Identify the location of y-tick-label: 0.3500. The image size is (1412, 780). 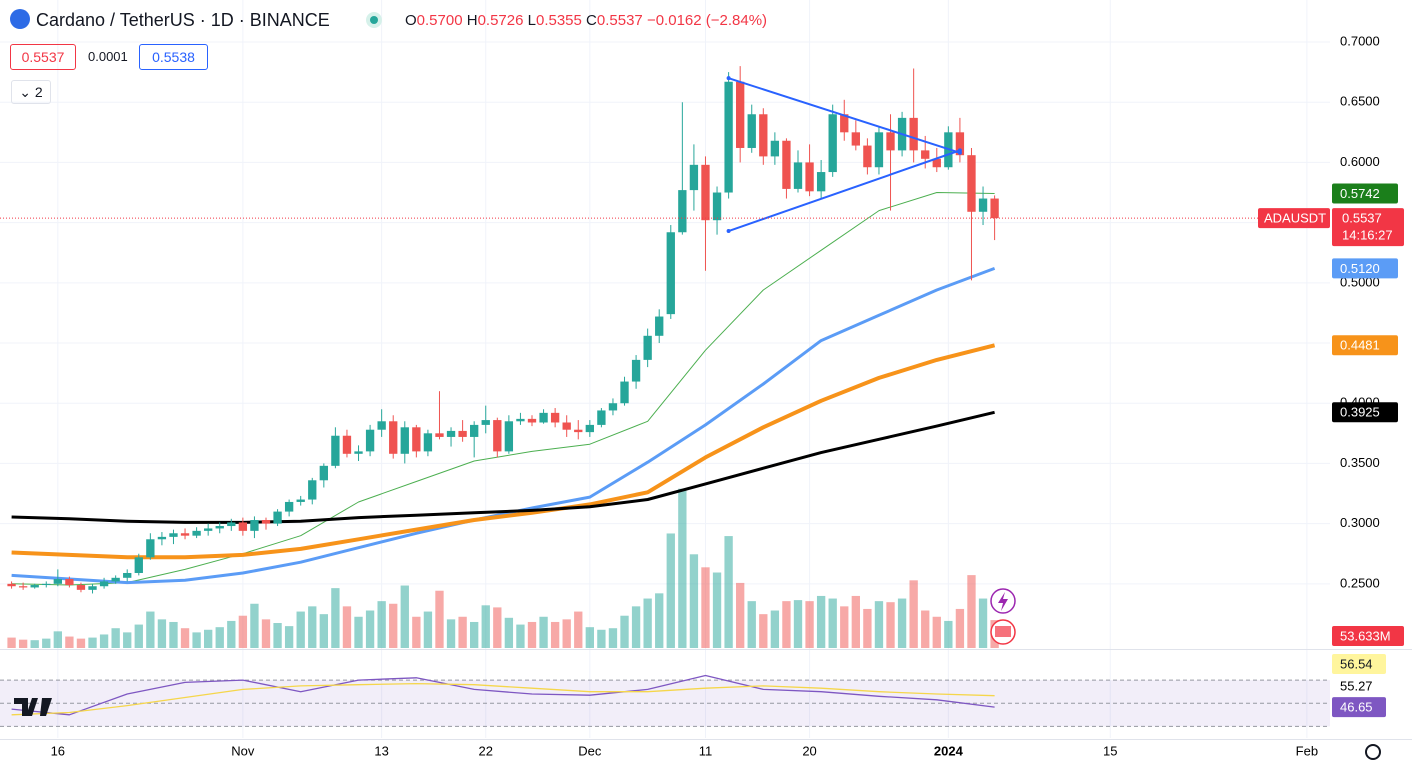
(1360, 462).